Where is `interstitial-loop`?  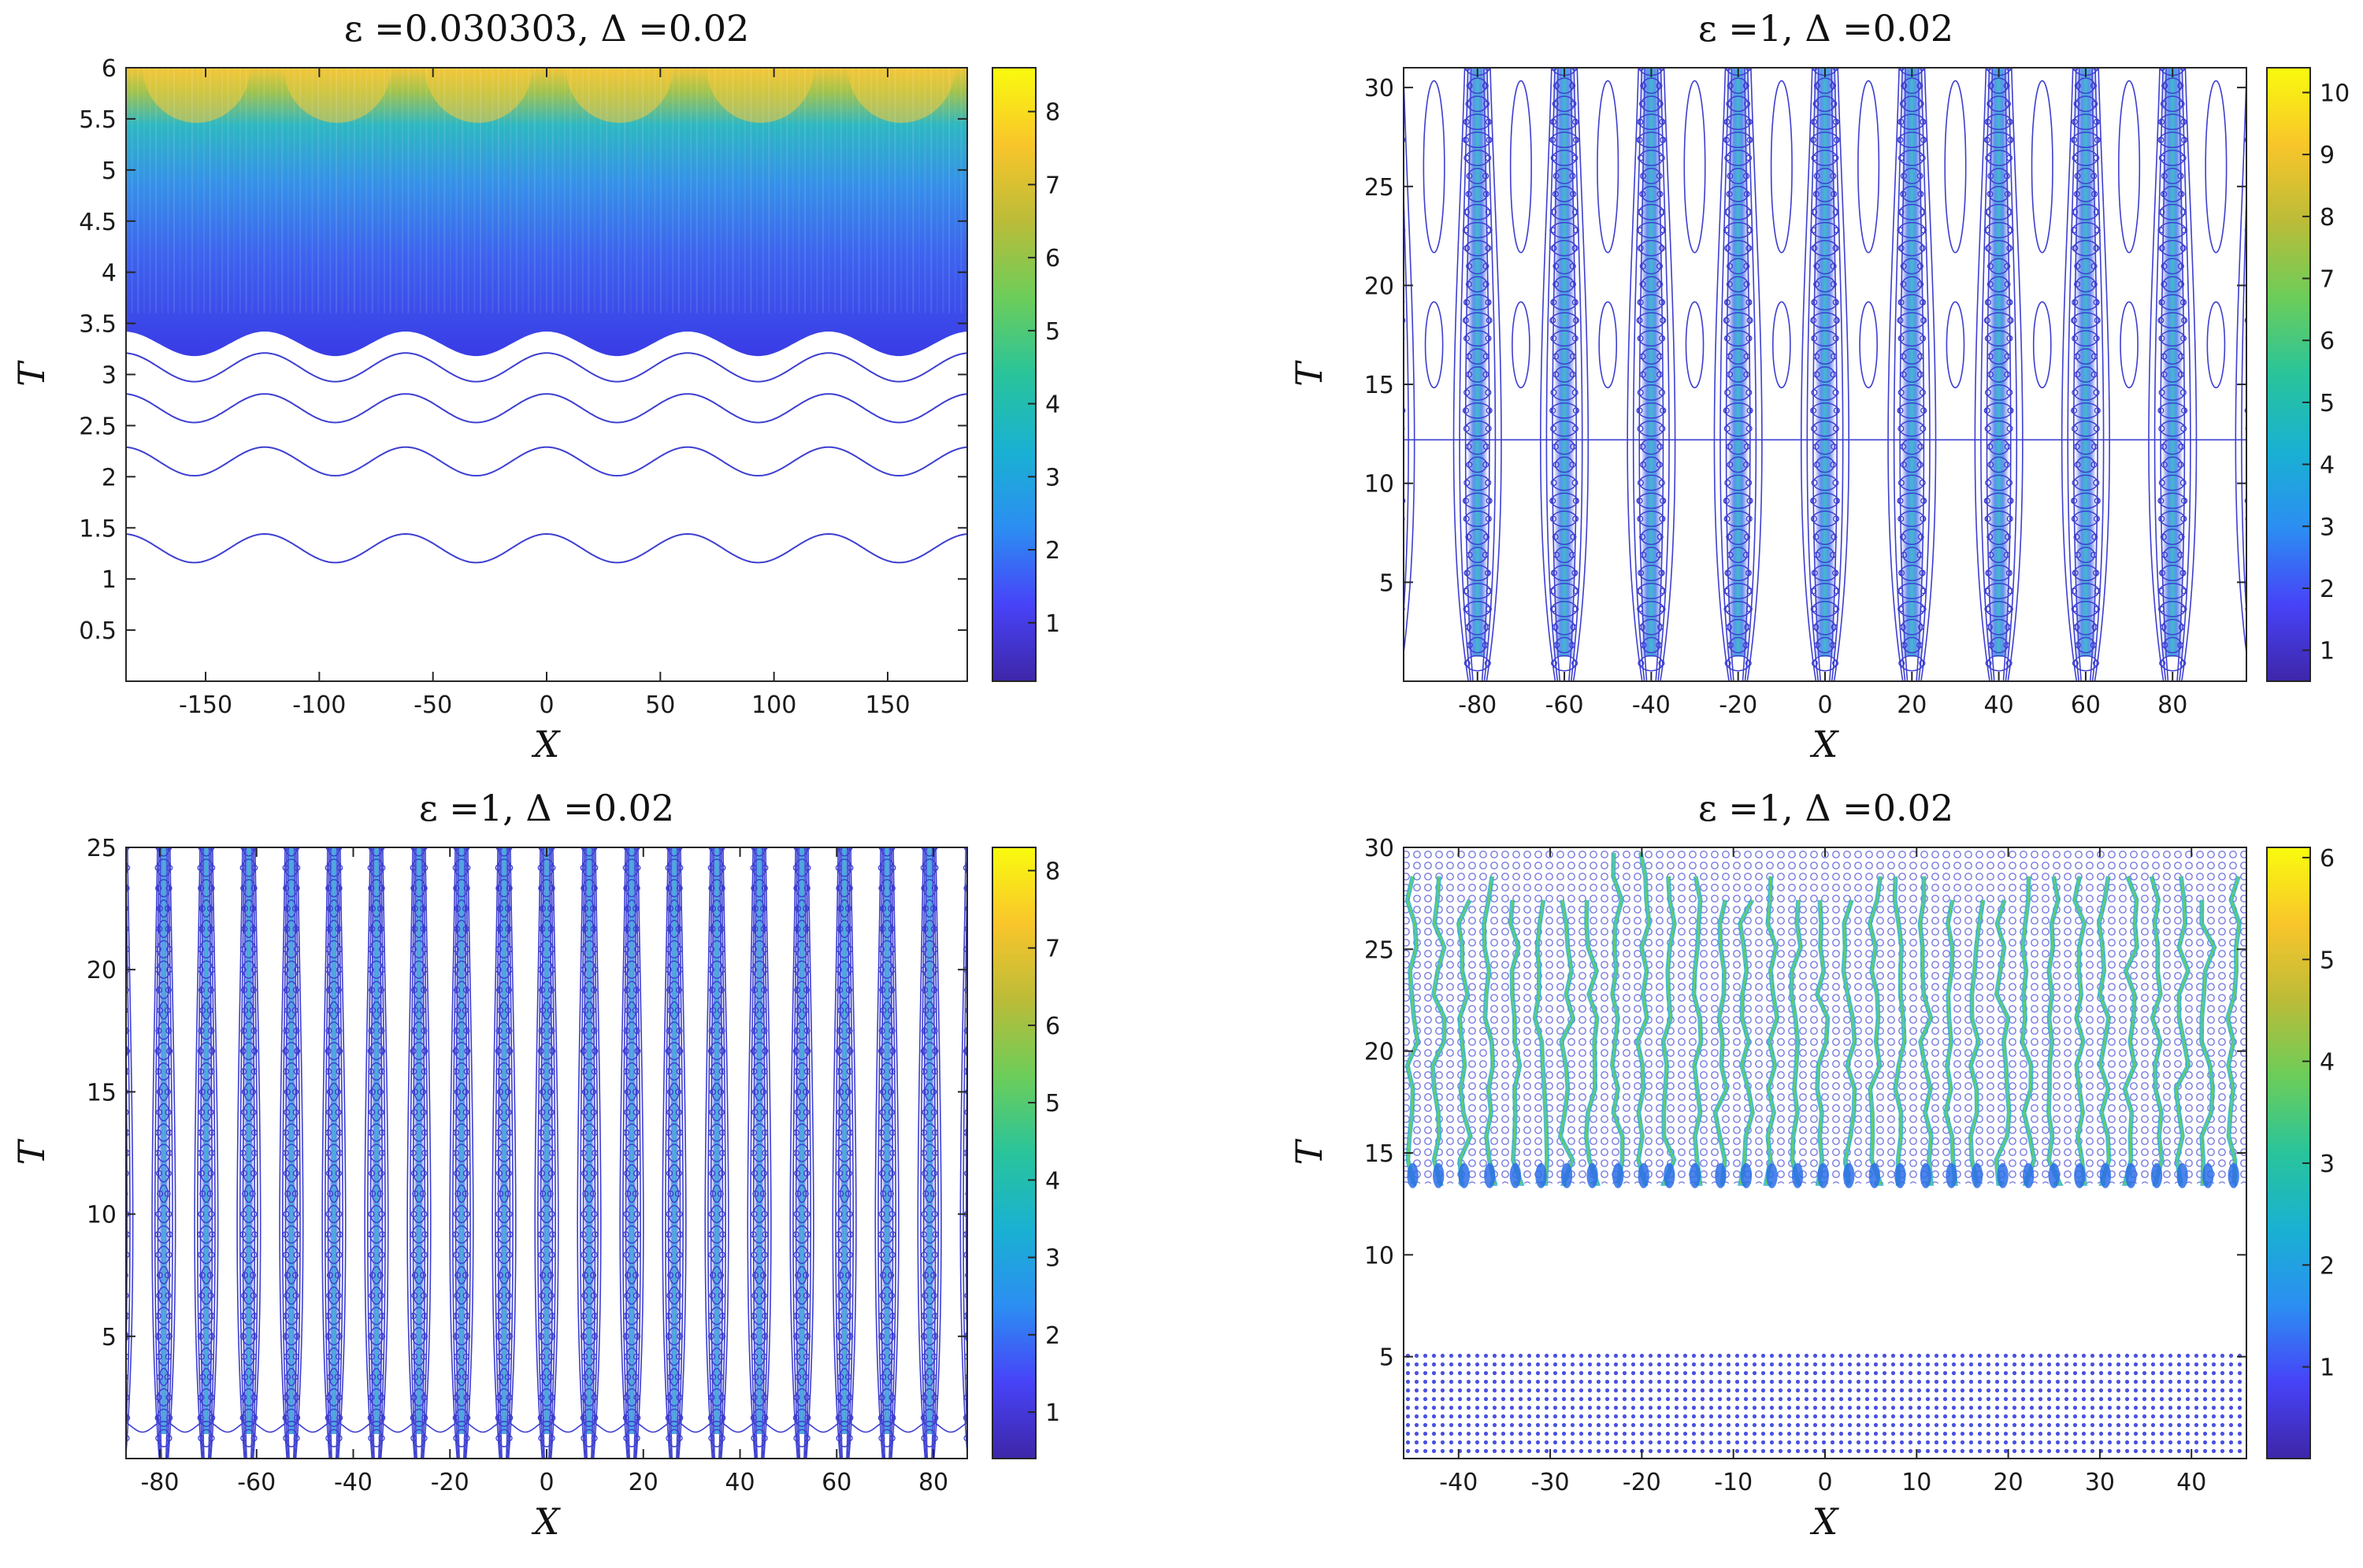 interstitial-loop is located at coordinates (1608, 167).